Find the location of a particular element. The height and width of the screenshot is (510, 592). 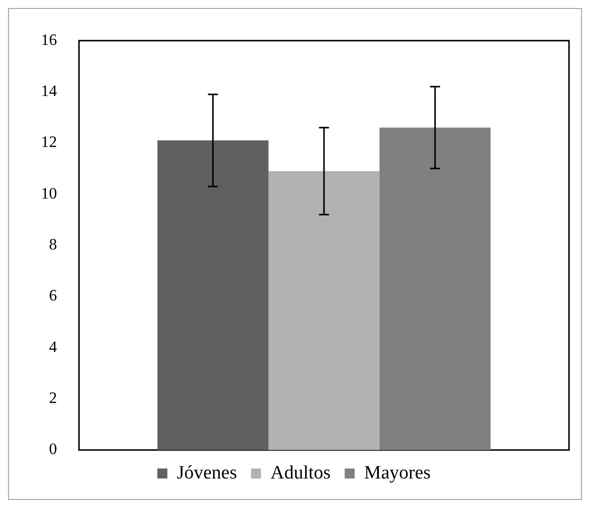

y-tick-label: 12 is located at coordinates (49, 143).